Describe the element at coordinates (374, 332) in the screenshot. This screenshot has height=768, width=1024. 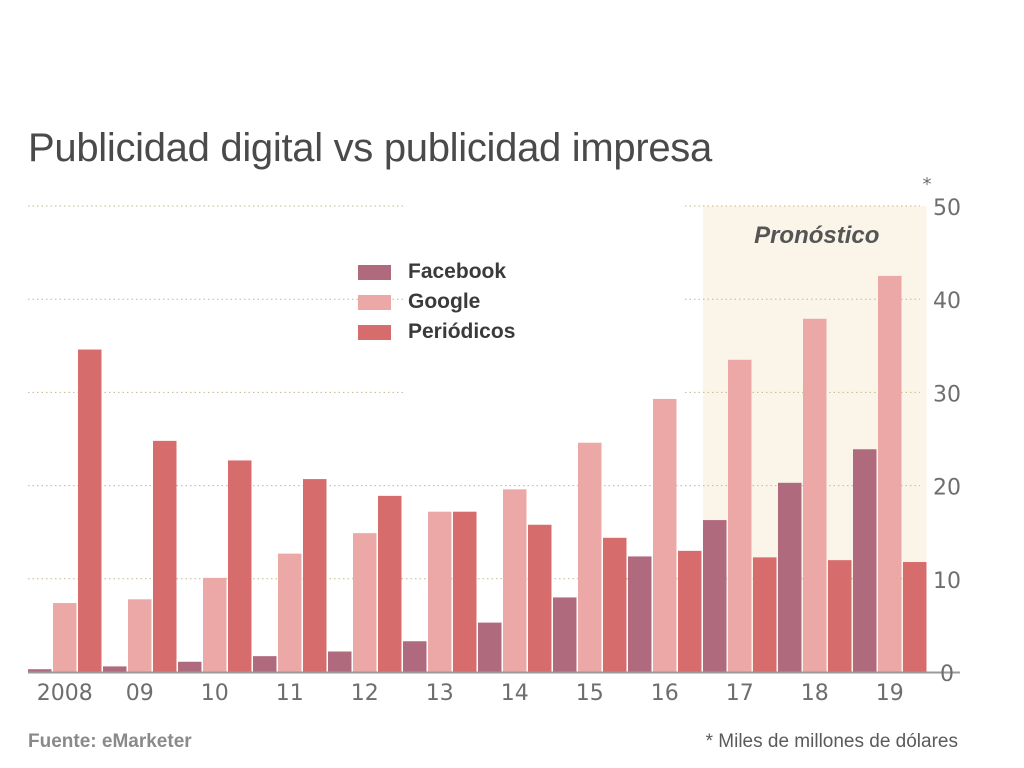
I see `legend-swatch-periodicos` at that location.